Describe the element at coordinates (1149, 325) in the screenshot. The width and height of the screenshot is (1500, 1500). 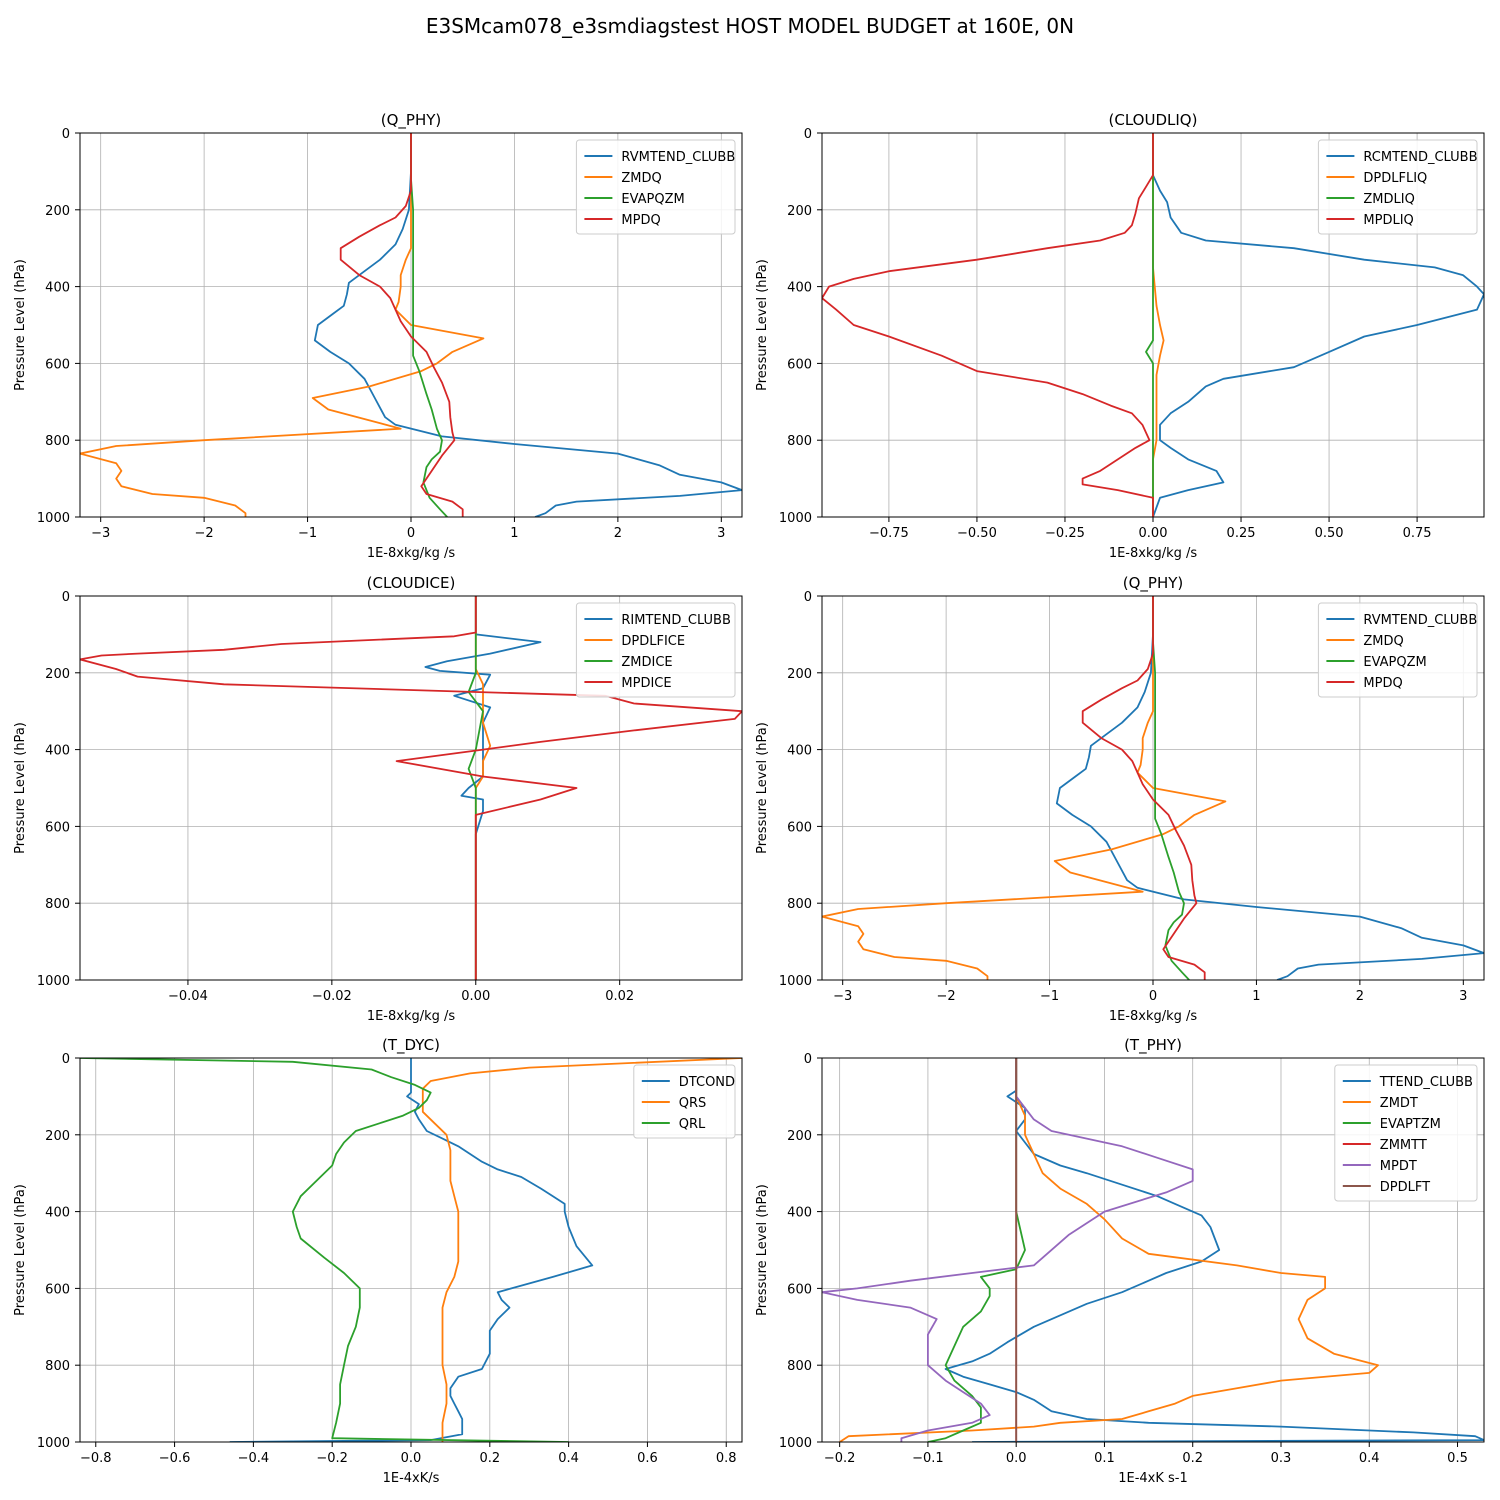
I see `series-line-zmdliq` at that location.